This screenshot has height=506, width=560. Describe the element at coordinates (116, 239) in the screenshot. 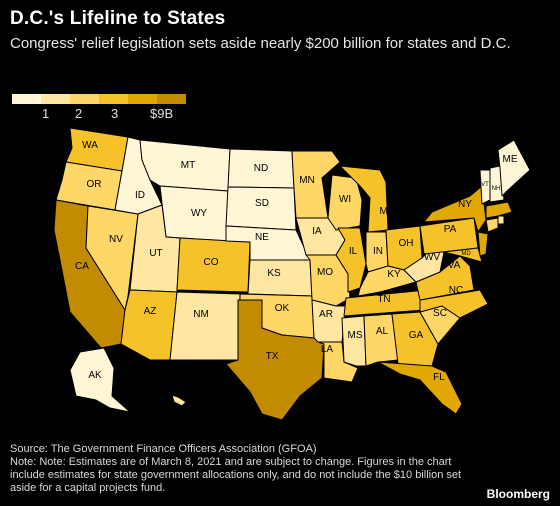

I see `label-nv: NV` at that location.